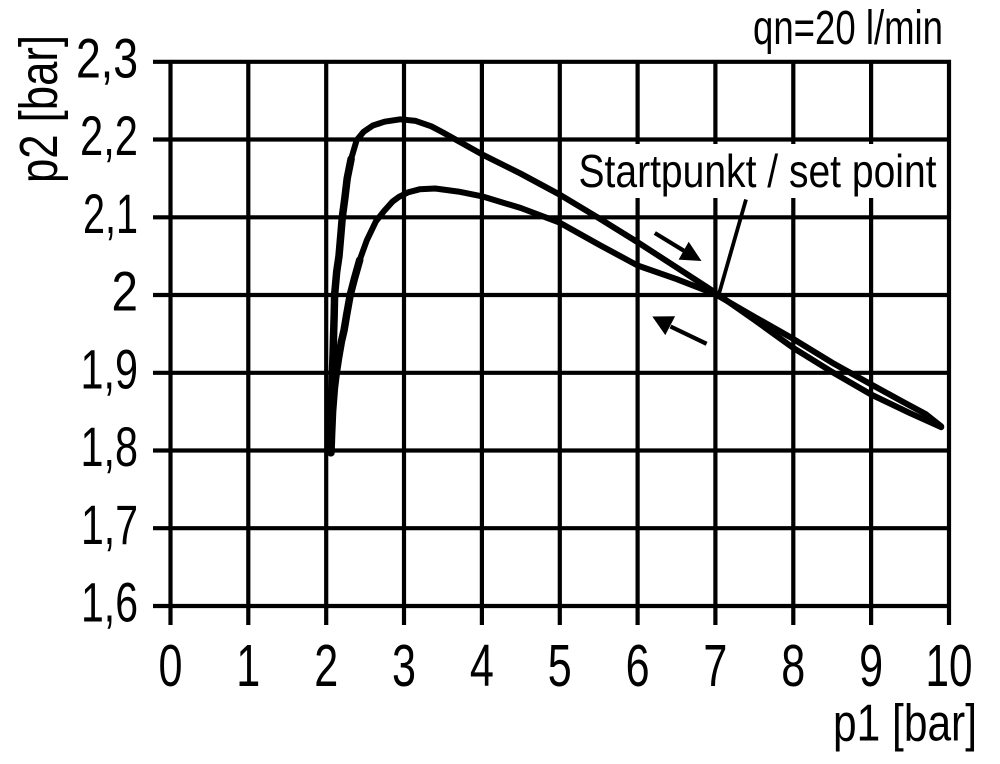 The image size is (1000, 764). I want to click on svg-text: 9, so click(871, 666).